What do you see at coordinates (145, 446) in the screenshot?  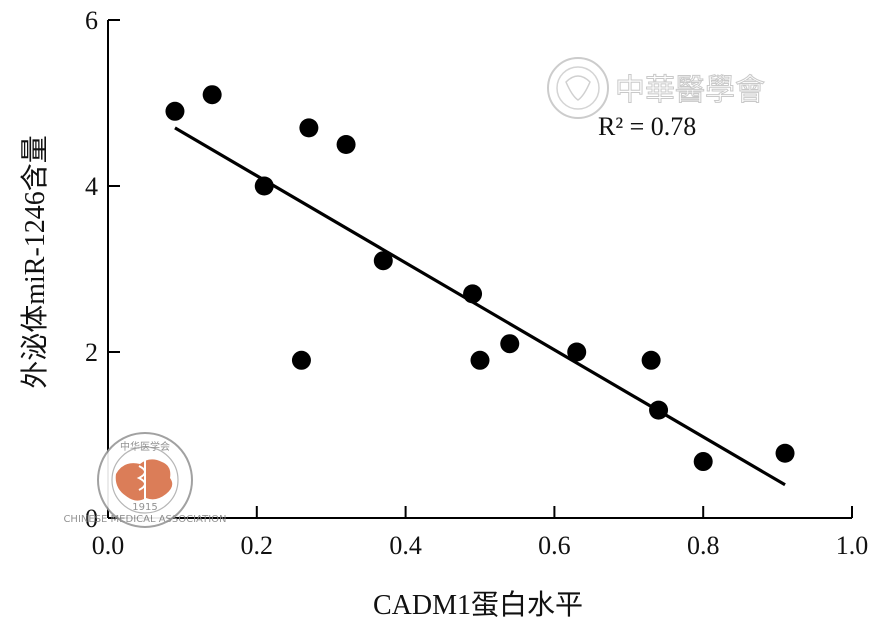 I see `seal-text: 中华医学会` at bounding box center [145, 446].